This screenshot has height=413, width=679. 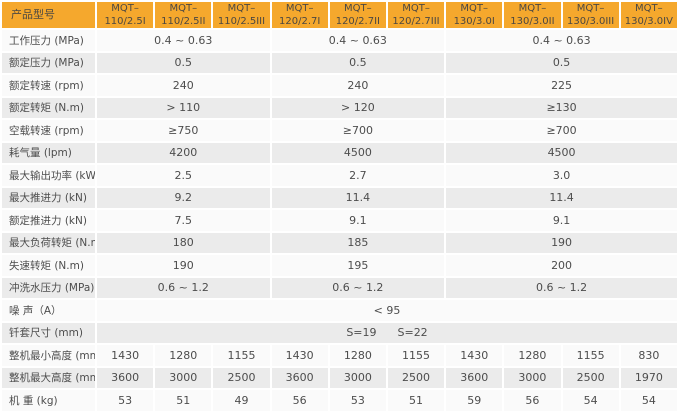 I want to click on row-label: 耗气量 (lpm), so click(x=48, y=153).